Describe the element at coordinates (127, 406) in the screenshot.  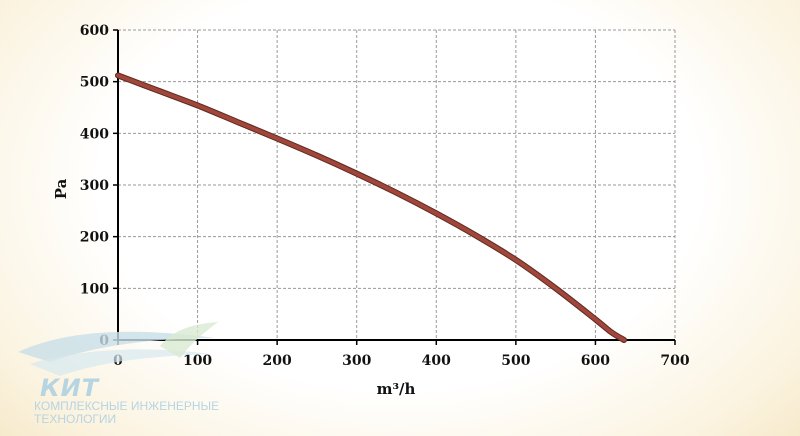
I see `watermark-line-1: КОМПЛЕКСНЫЕ ИНЖЕНЕРНЫЕ` at that location.